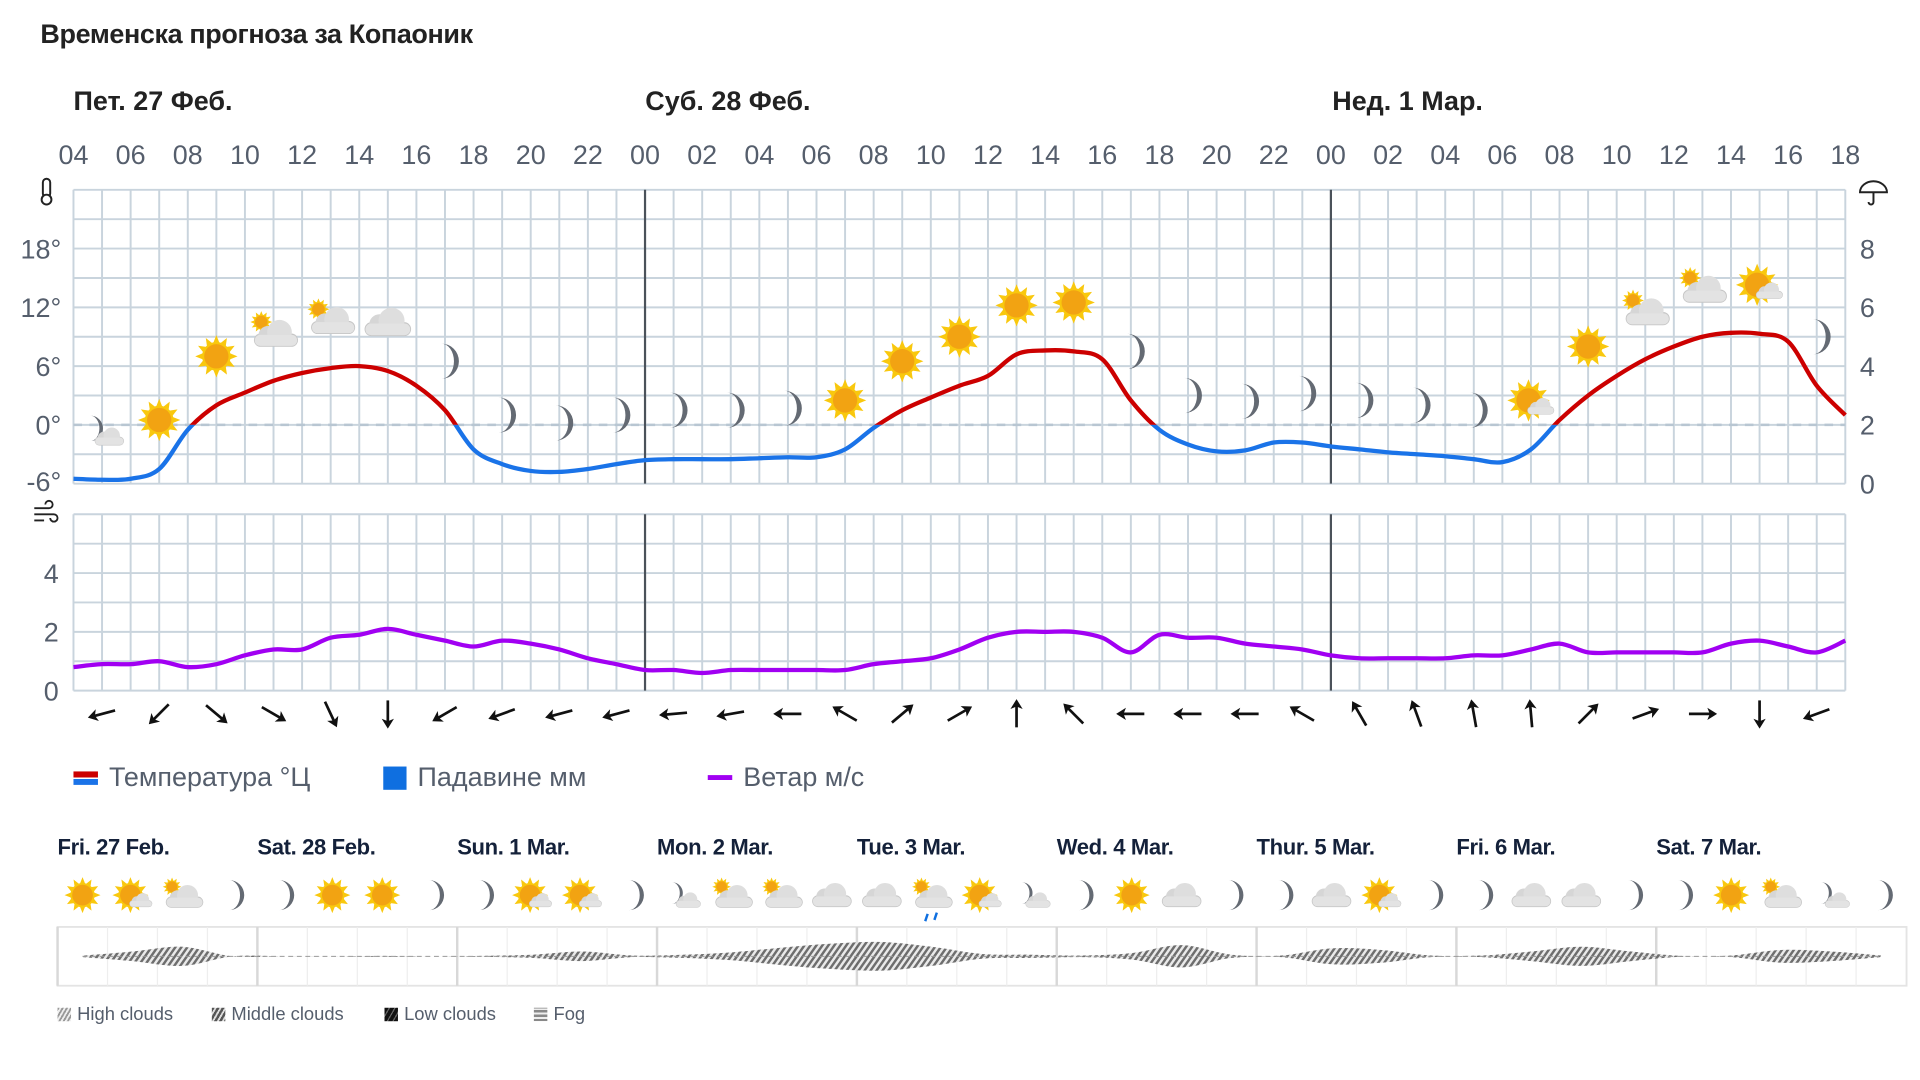 Image resolution: width=1920 pixels, height=1080 pixels. I want to click on legend-label: Падавине мм, so click(502, 777).